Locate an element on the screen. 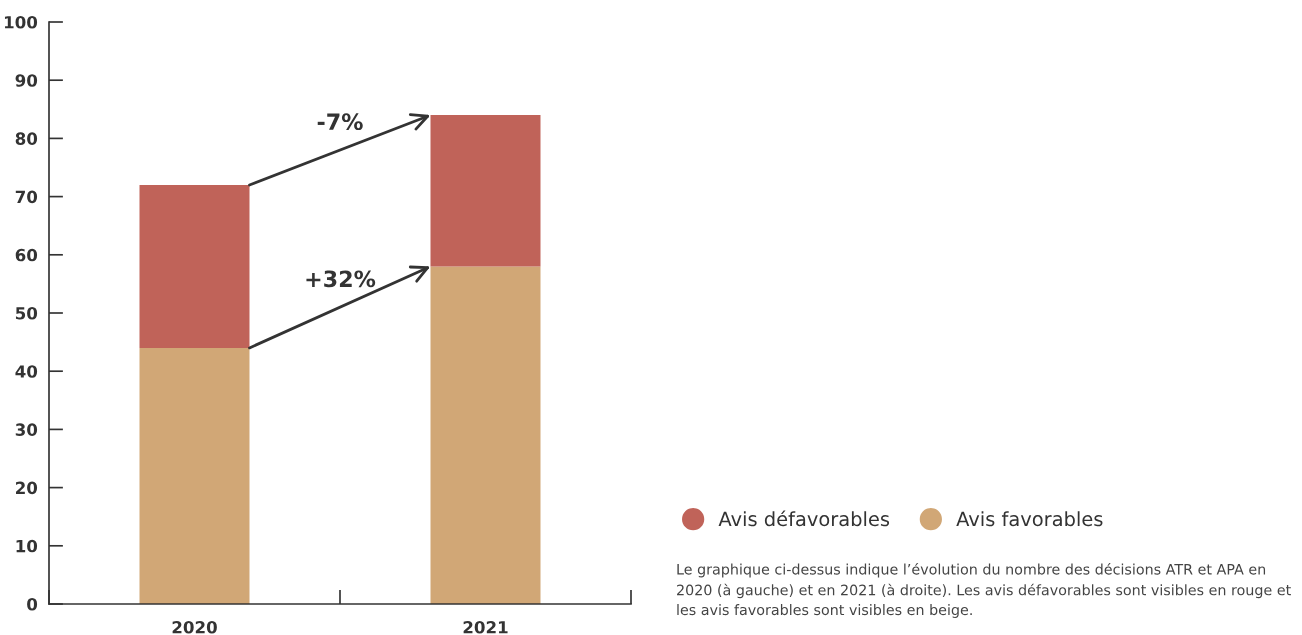 The width and height of the screenshot is (1302, 635). x-tick-label: 2021 is located at coordinates (485, 627).